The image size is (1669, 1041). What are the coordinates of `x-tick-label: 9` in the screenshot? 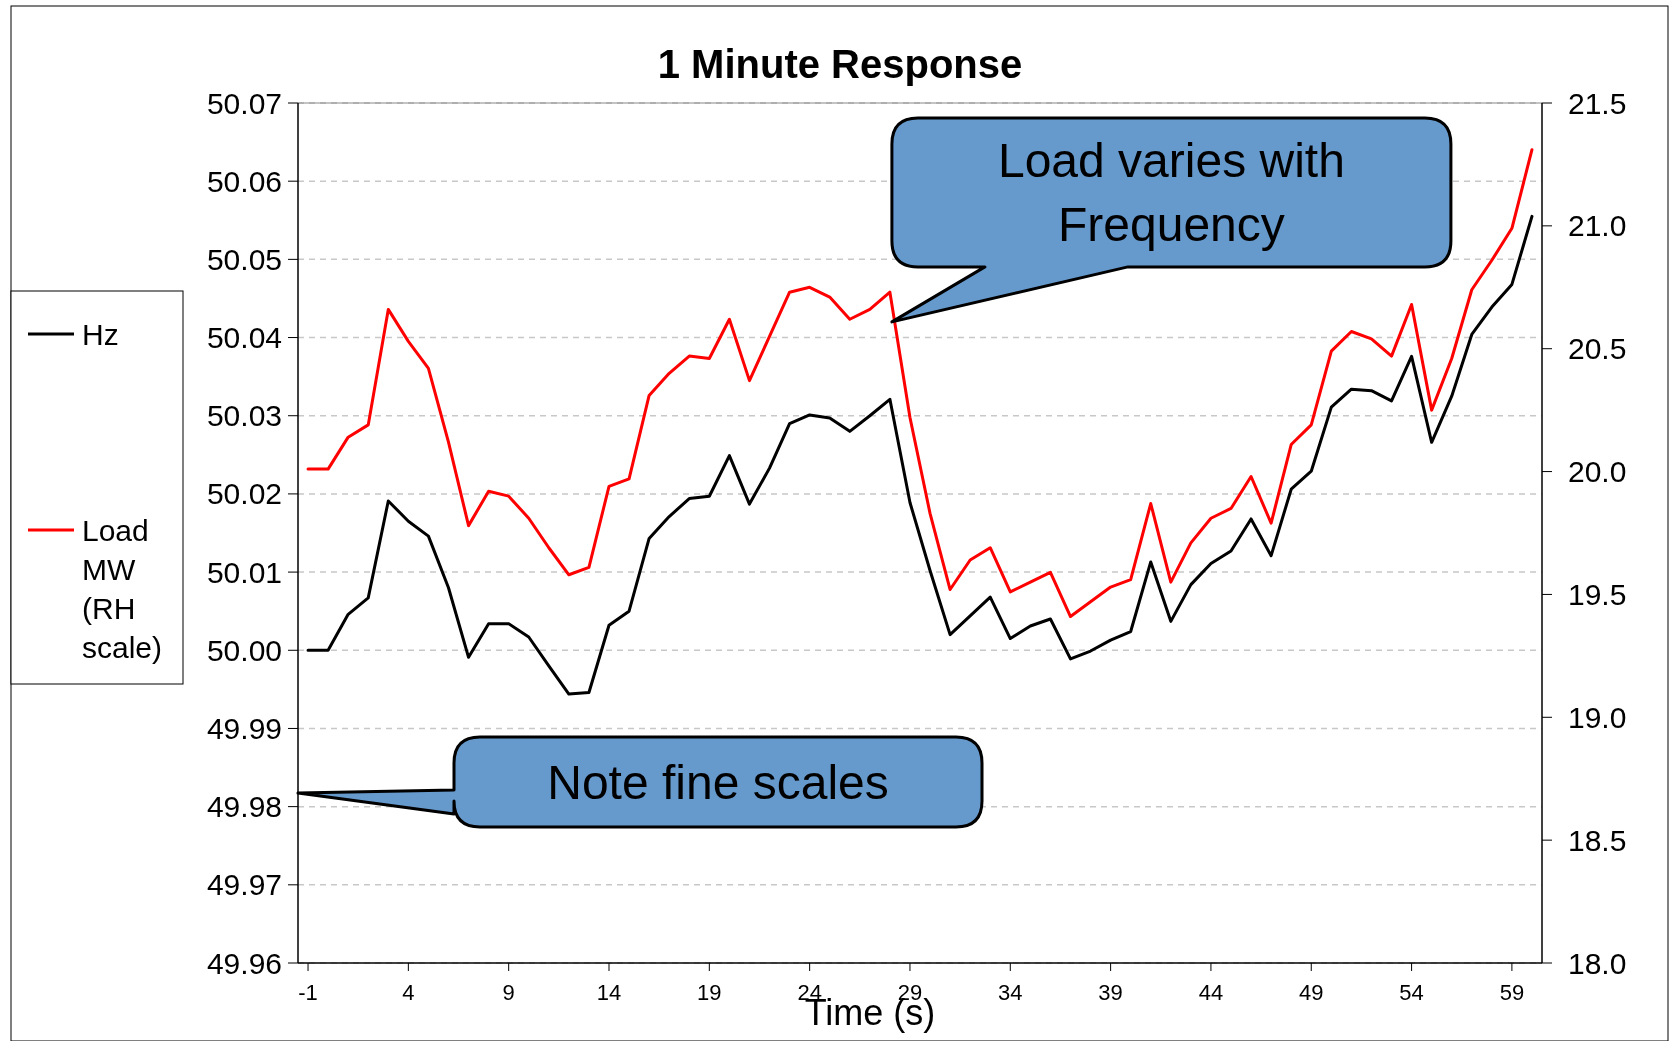 It's located at (508, 992).